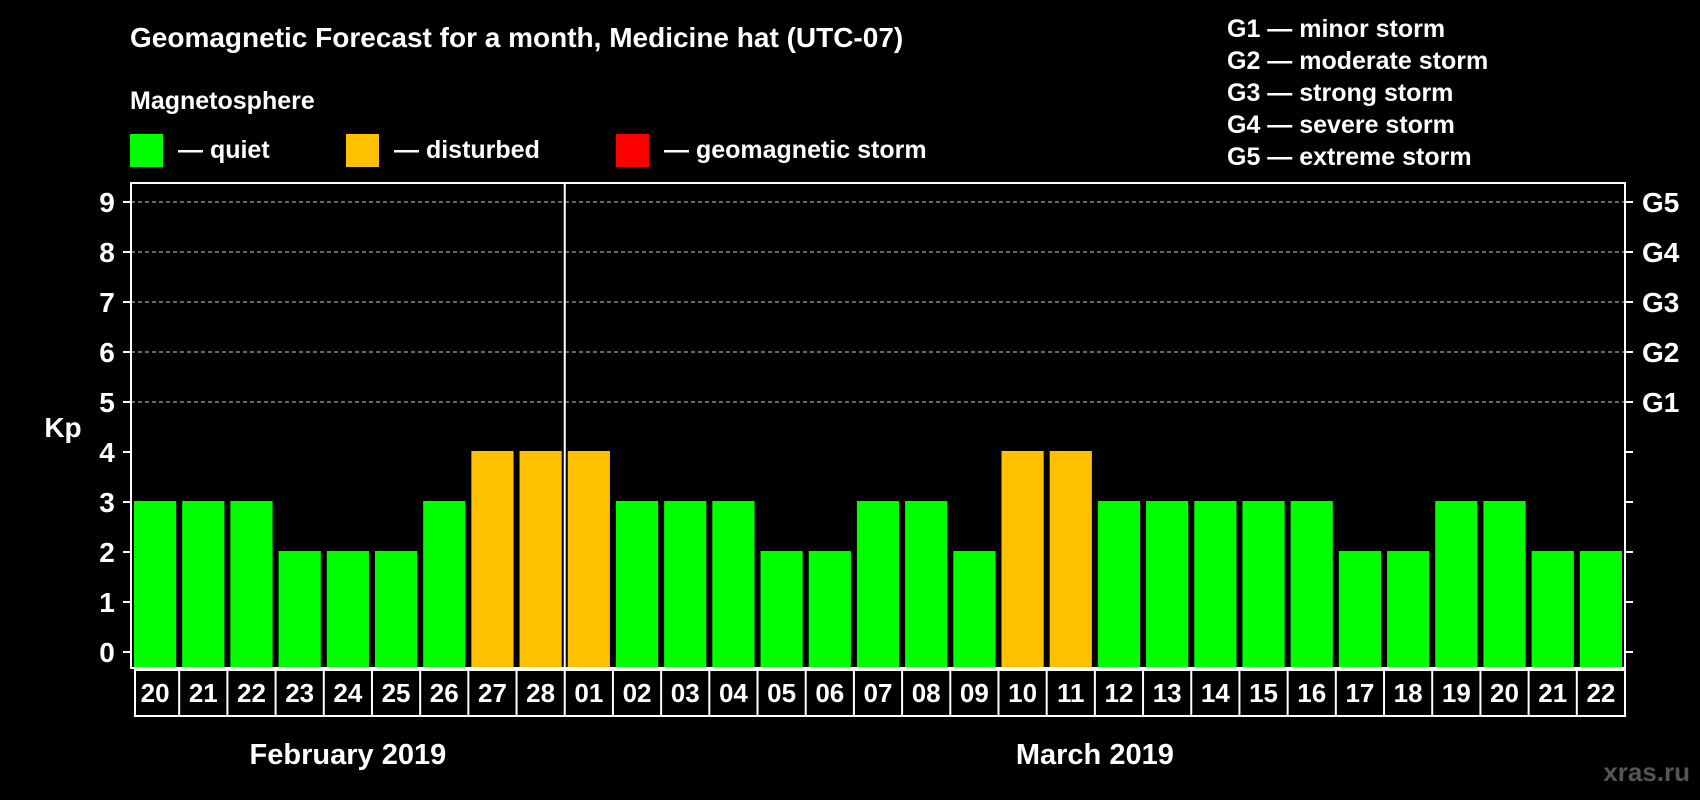 Image resolution: width=1700 pixels, height=800 pixels. Describe the element at coordinates (1652, 420) in the screenshot. I see `right-axis-ticks: G1 G2 G3 G4 G5` at that location.